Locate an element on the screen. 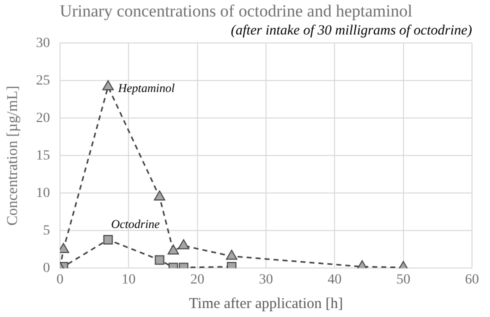  chart-subtitle: (after intake of 30 milligrams of octodrine) is located at coordinates (351, 30).